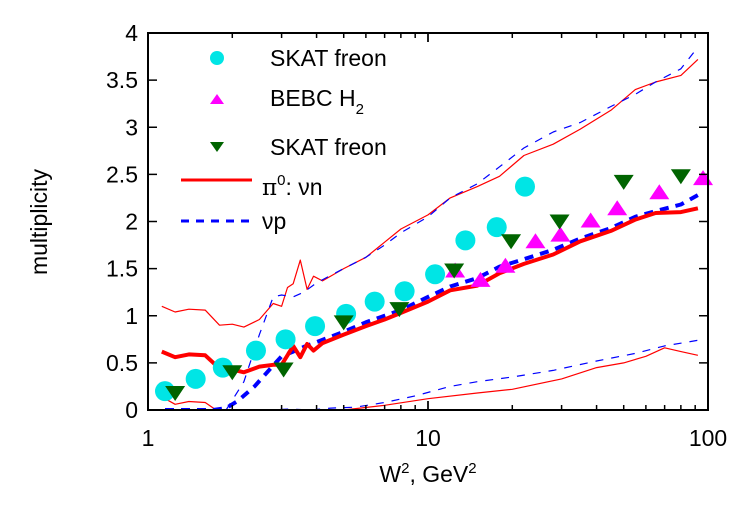  I want to click on legend-item-skat-circles: SKAT freon, so click(298, 58).